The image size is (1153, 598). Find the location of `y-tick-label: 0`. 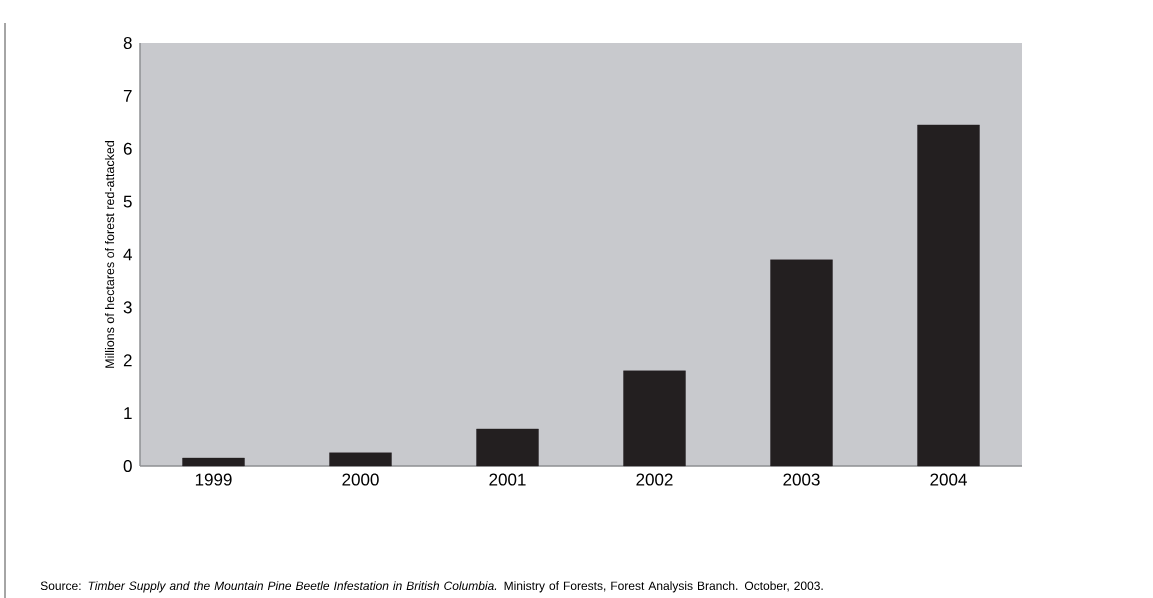

y-tick-label: 0 is located at coordinates (127, 466).